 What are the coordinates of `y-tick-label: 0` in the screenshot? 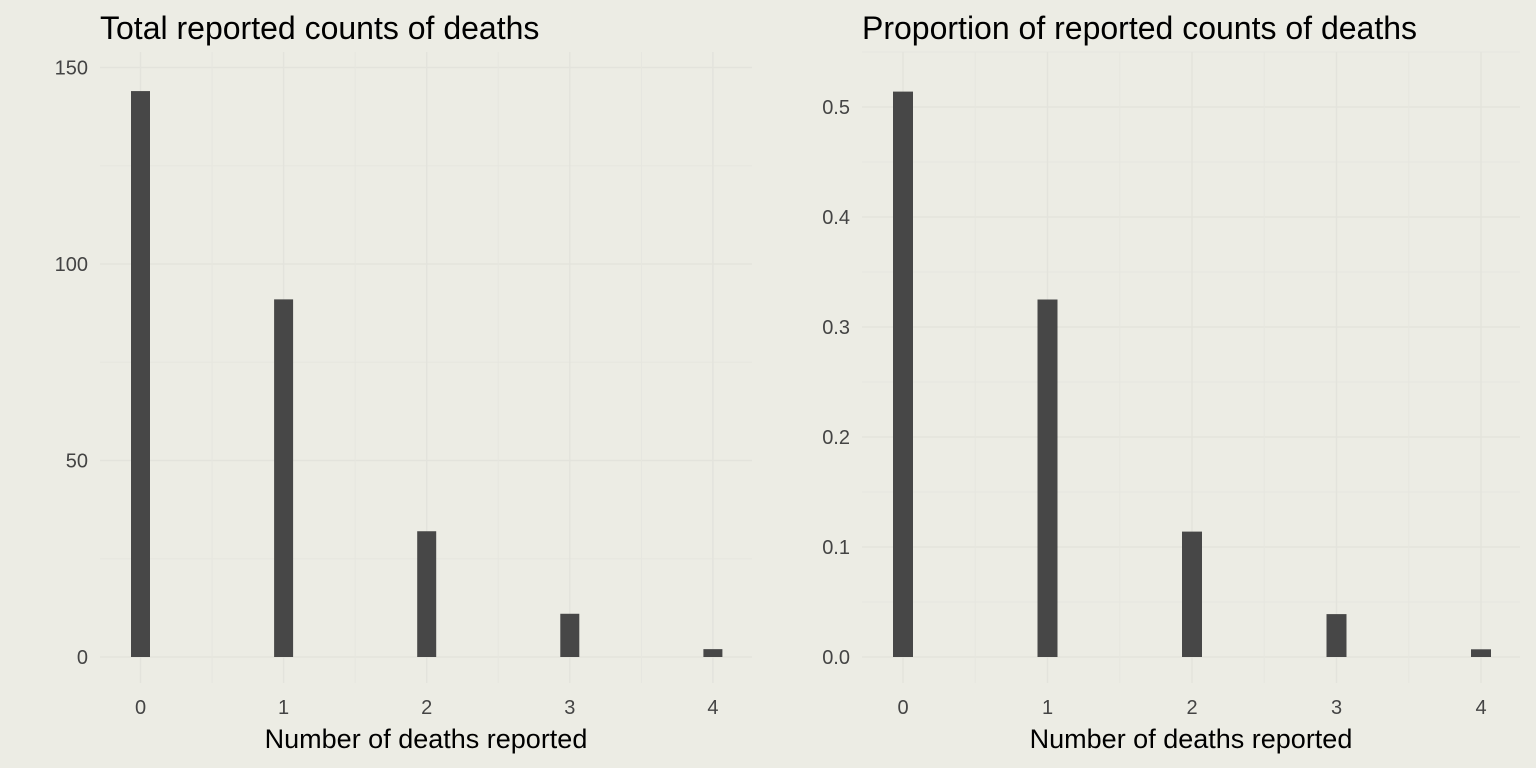 It's located at (82, 658).